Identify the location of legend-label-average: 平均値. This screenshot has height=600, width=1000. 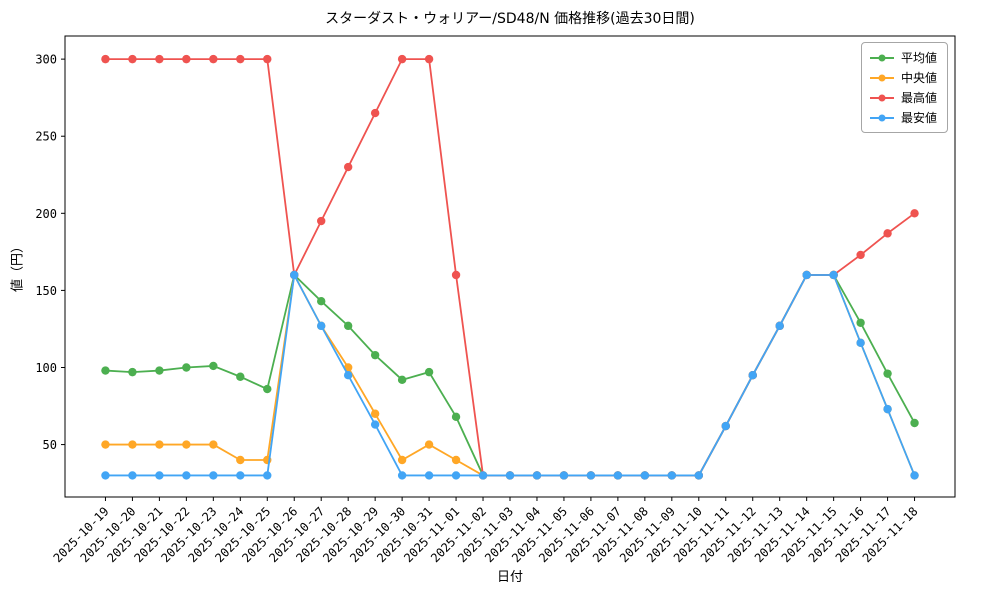
(918, 58).